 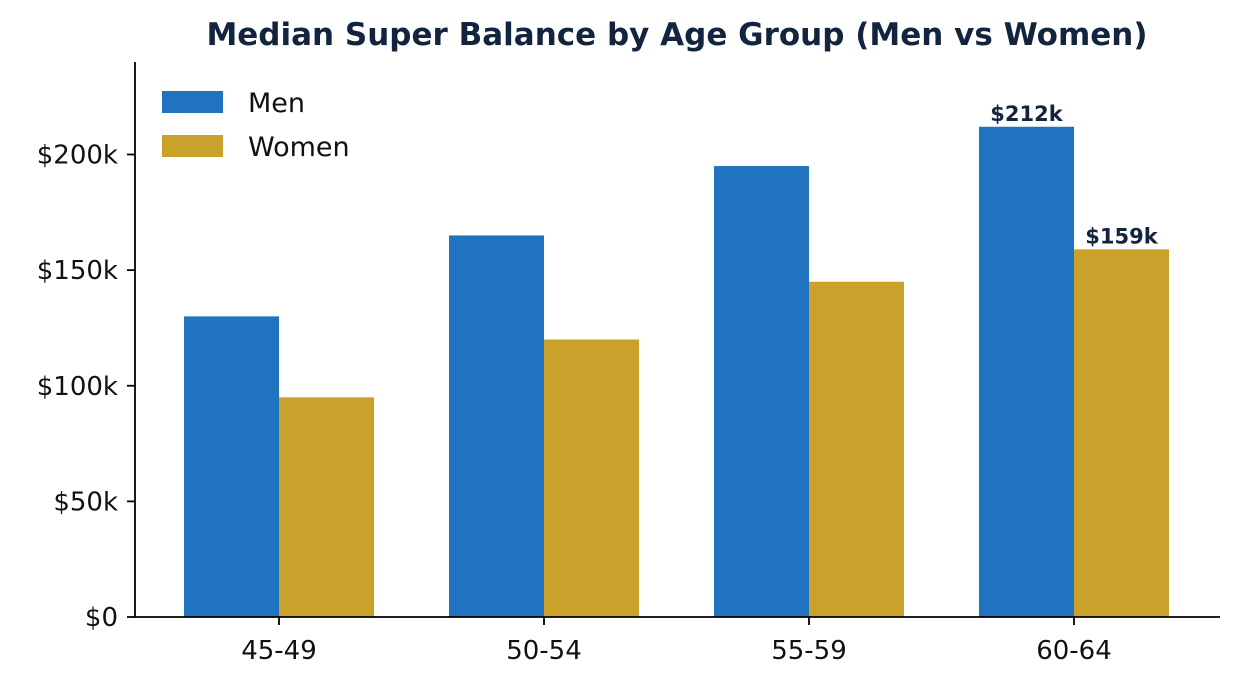 What do you see at coordinates (77, 387) in the screenshot?
I see `y-tick-label: $100k` at bounding box center [77, 387].